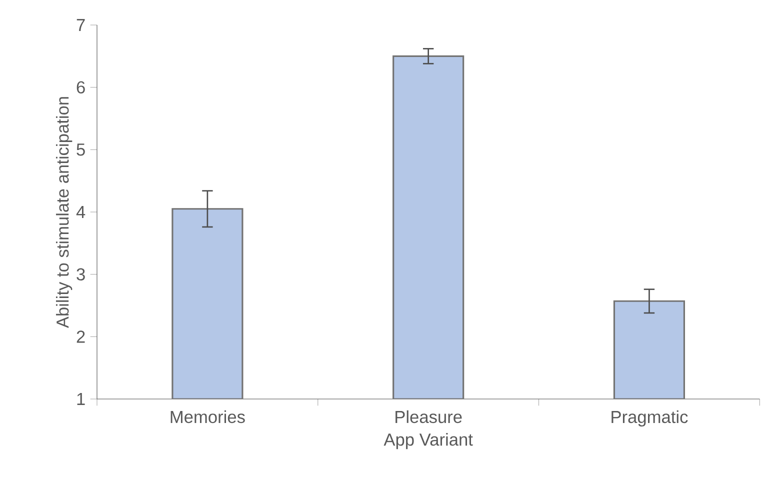 The image size is (768, 480). Describe the element at coordinates (80, 25) in the screenshot. I see `y-tick-label: 7` at that location.